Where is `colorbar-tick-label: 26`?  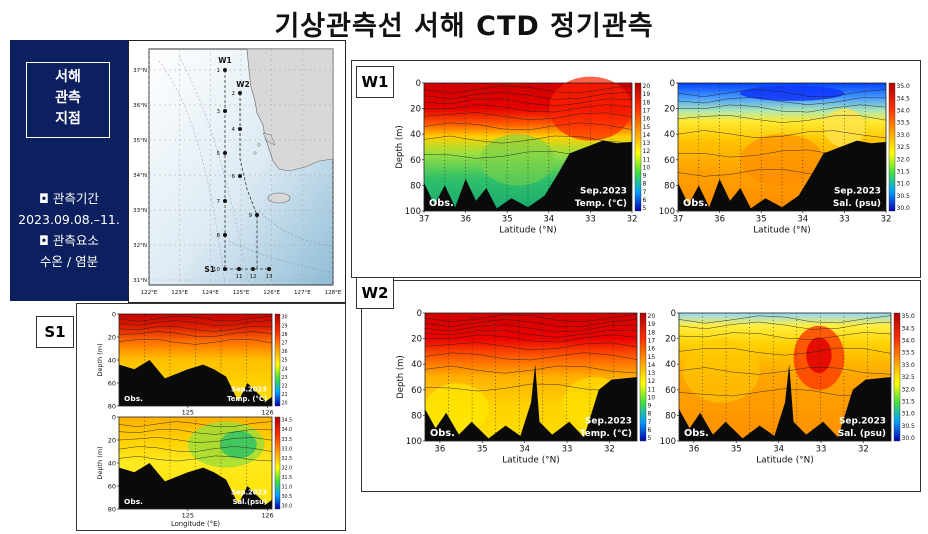
colorbar-tick-label: 26 is located at coordinates (285, 352).